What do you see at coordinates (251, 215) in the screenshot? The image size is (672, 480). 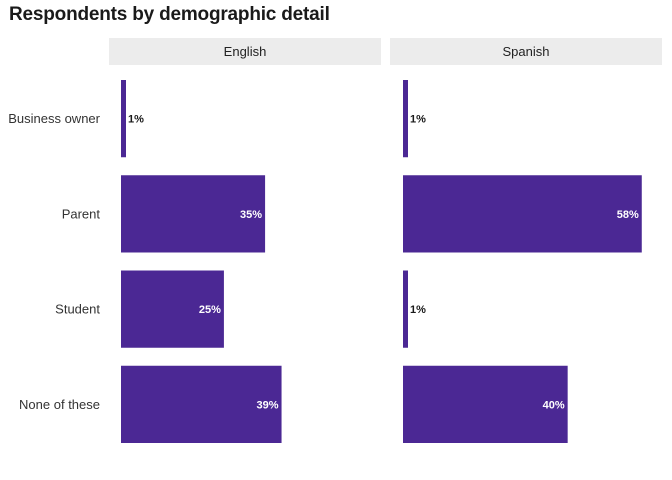 I see `data-label-english-parent: 35%` at bounding box center [251, 215].